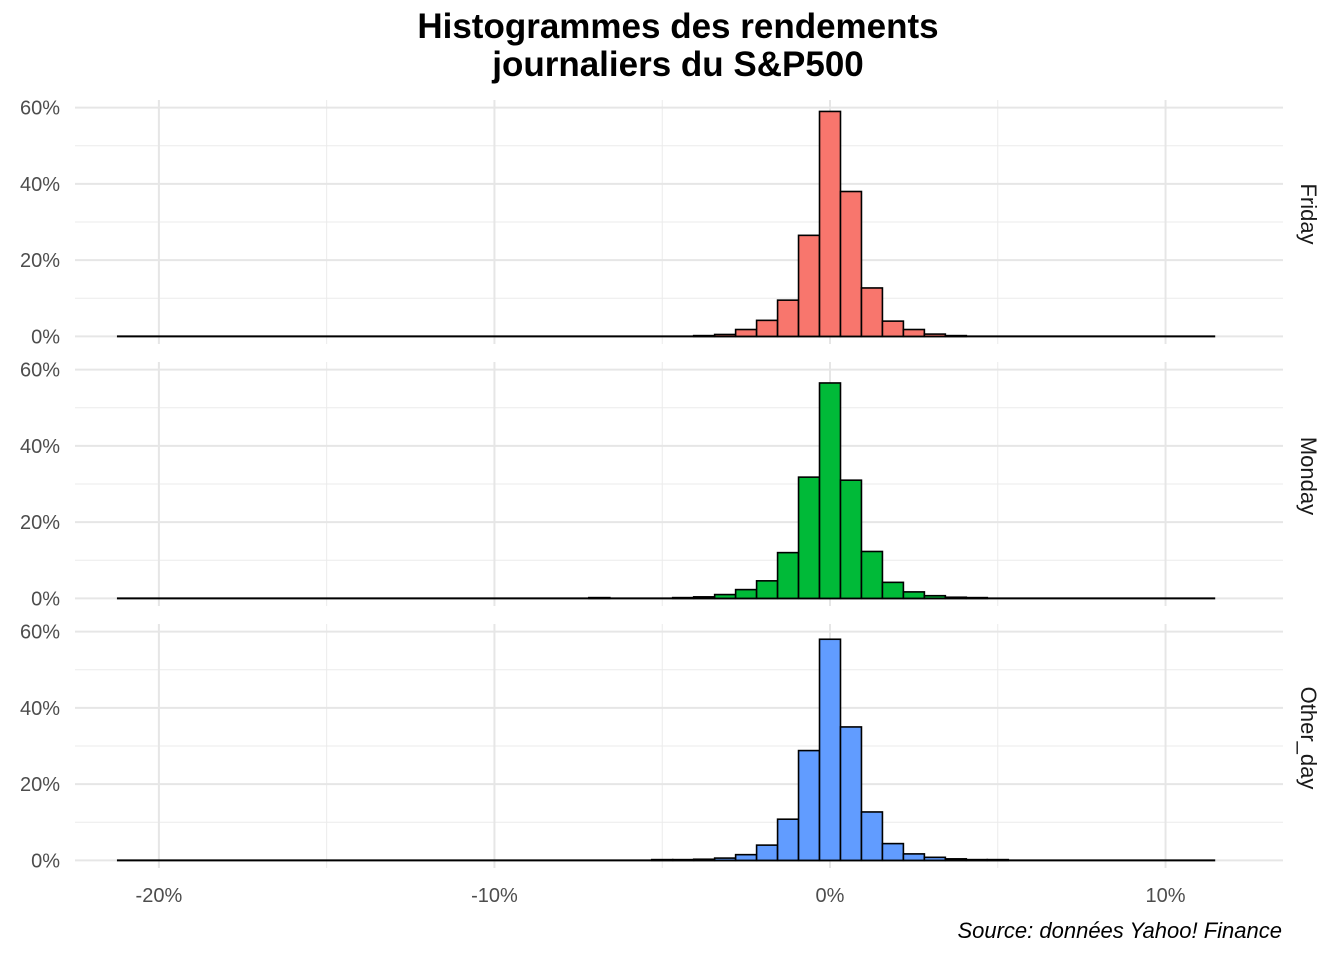 The height and width of the screenshot is (960, 1344). Describe the element at coordinates (830, 896) in the screenshot. I see `x-tick-label: 0%` at that location.